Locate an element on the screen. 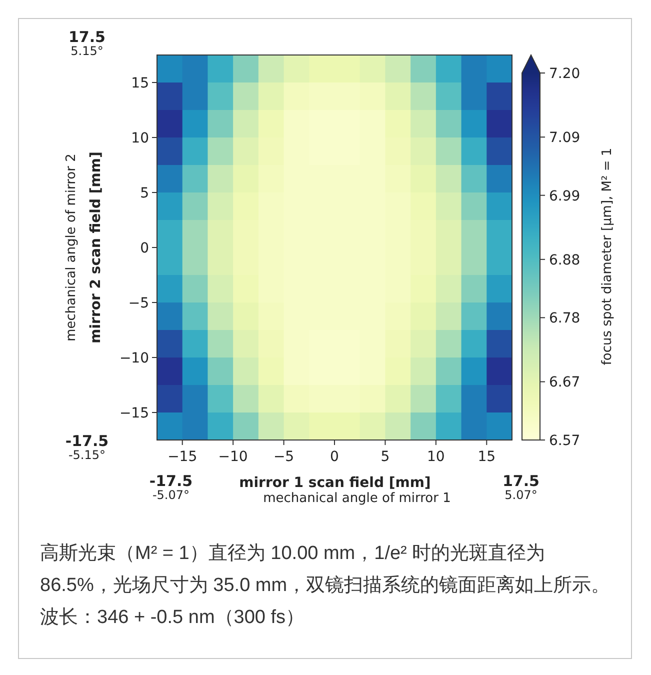 The width and height of the screenshot is (651, 675). color-bar-title: focus spot diameter [μm], M² = 1 is located at coordinates (607, 257).